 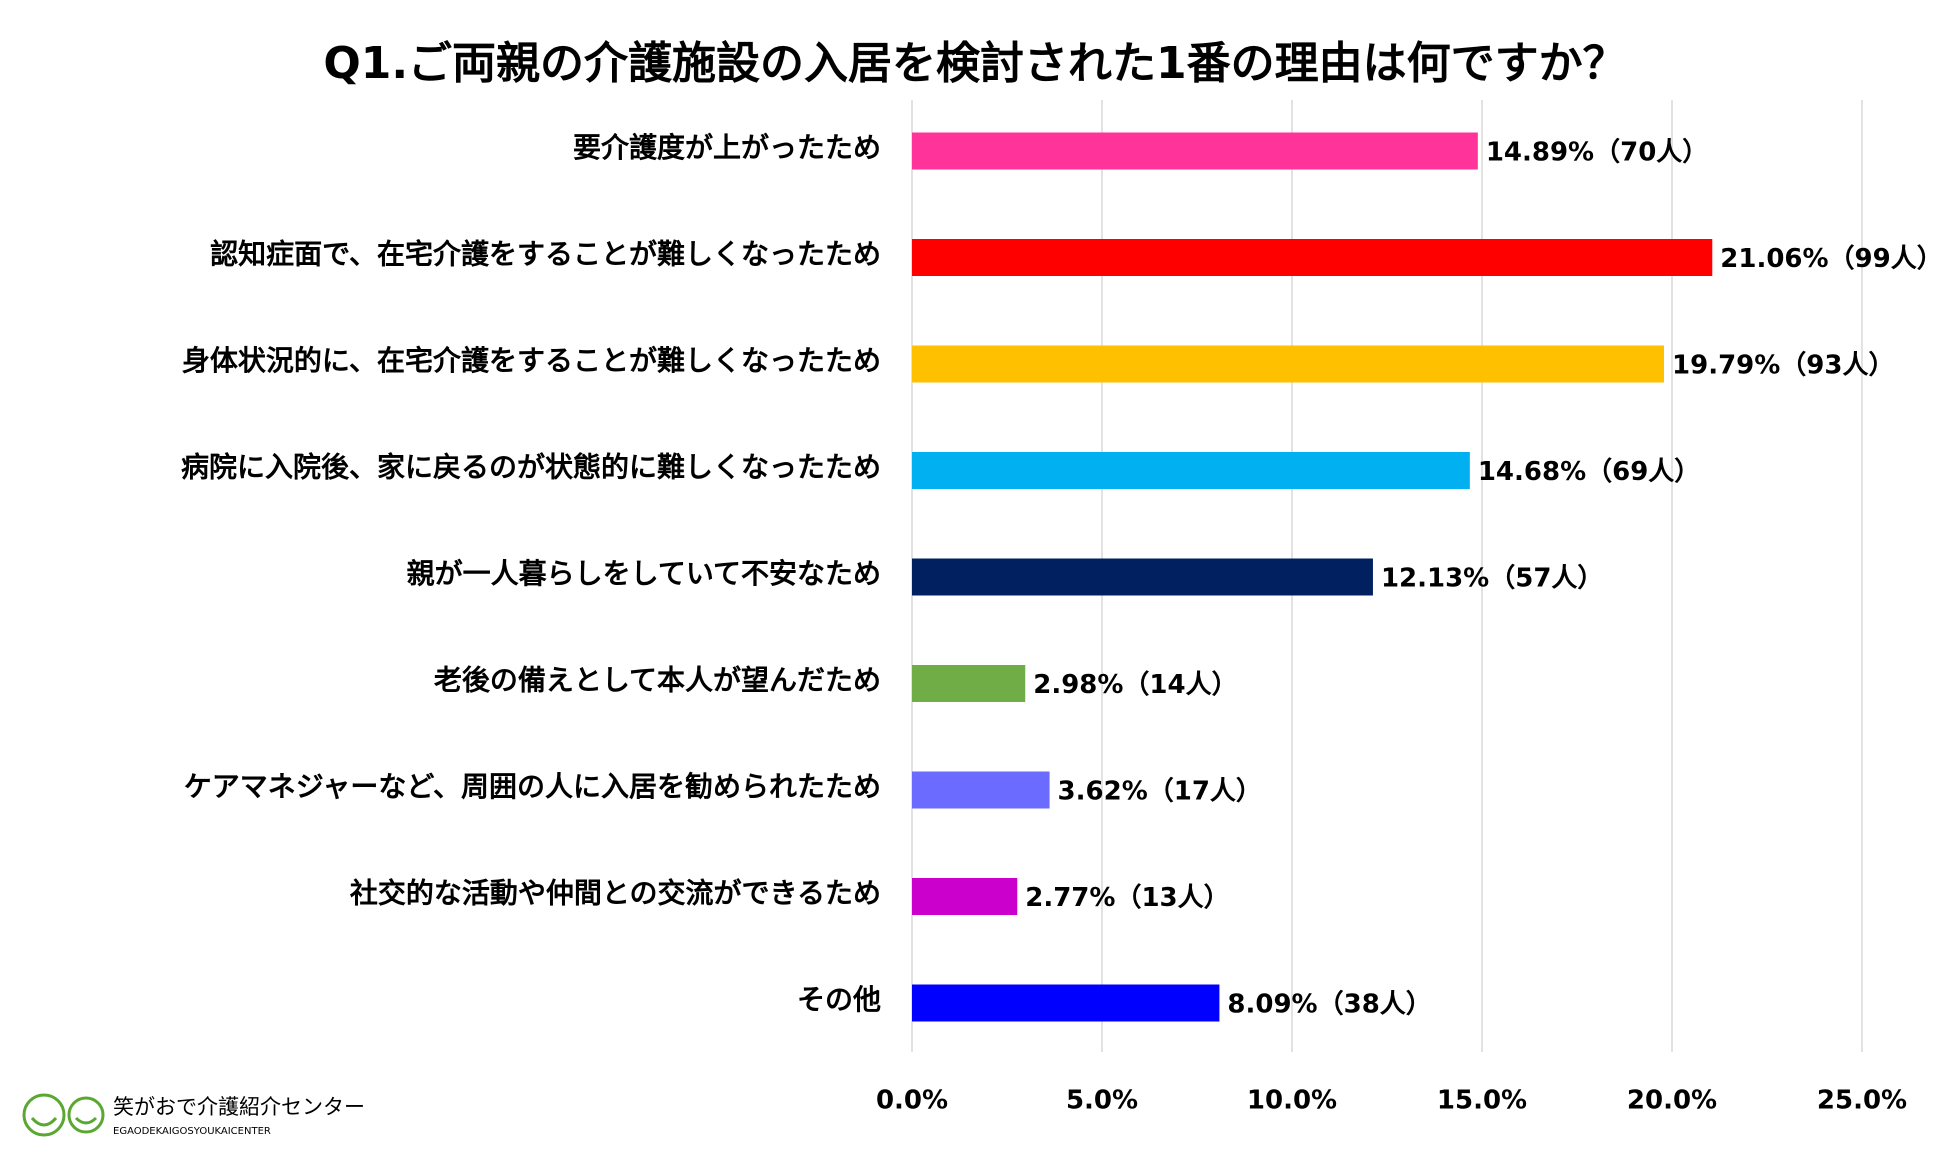 I want to click on y-tick-label: その他, so click(x=839, y=999).